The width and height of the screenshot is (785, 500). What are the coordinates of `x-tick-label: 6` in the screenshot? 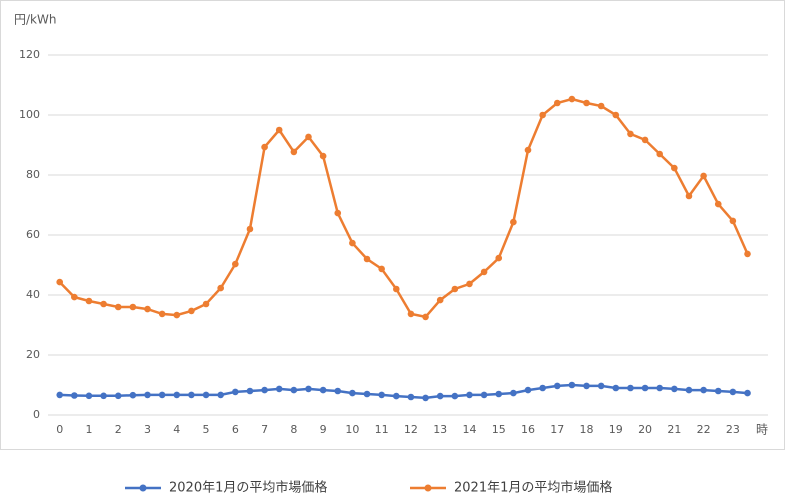 It's located at (235, 429).